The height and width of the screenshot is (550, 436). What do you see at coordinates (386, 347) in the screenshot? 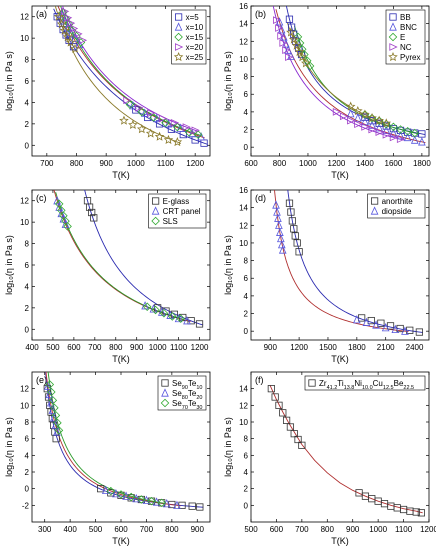
I see `x-tick-label: 2100` at bounding box center [386, 347].